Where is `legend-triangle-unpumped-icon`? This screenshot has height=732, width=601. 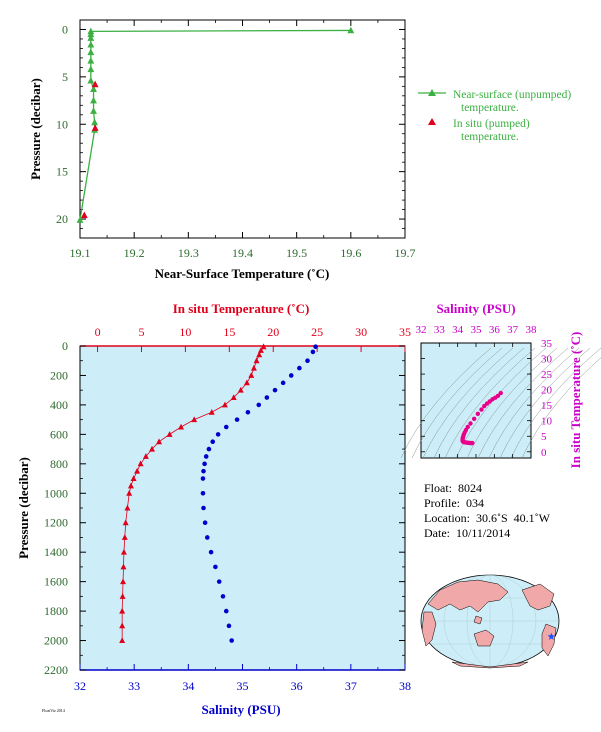
legend-triangle-unpumped-icon is located at coordinates (432, 92).